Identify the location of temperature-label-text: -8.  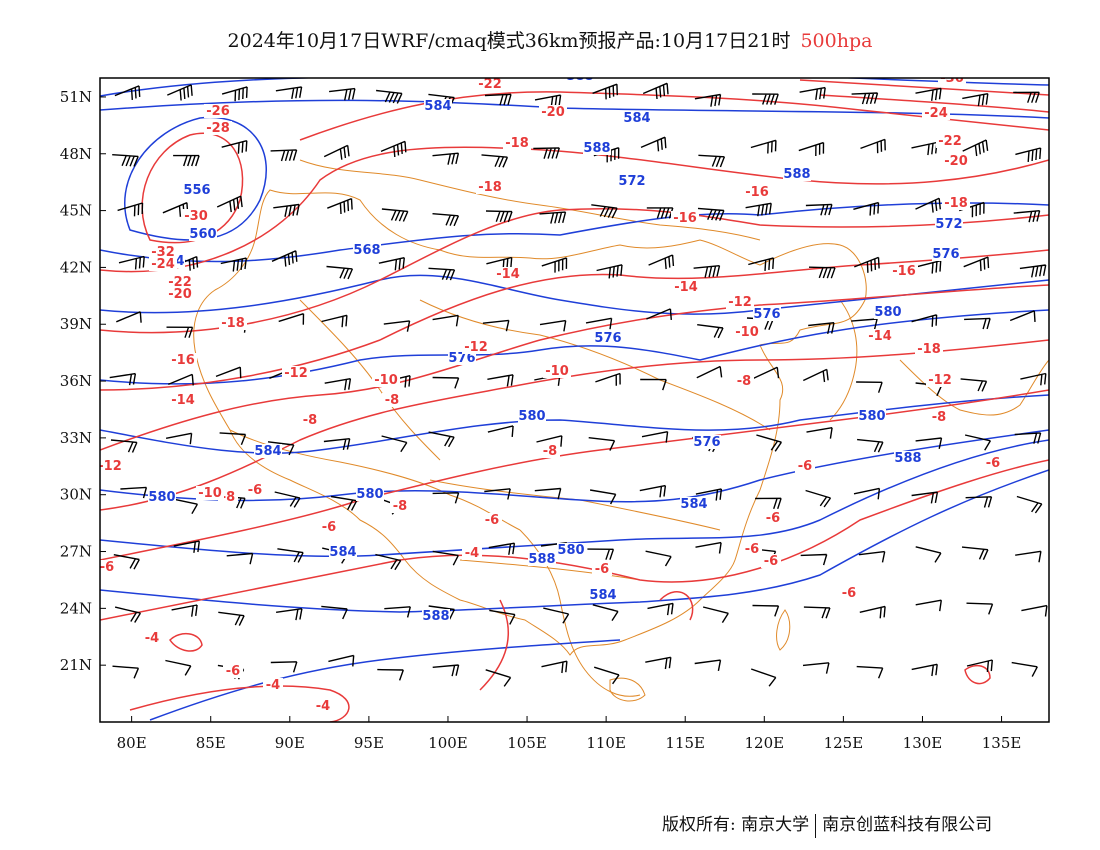
(400, 506).